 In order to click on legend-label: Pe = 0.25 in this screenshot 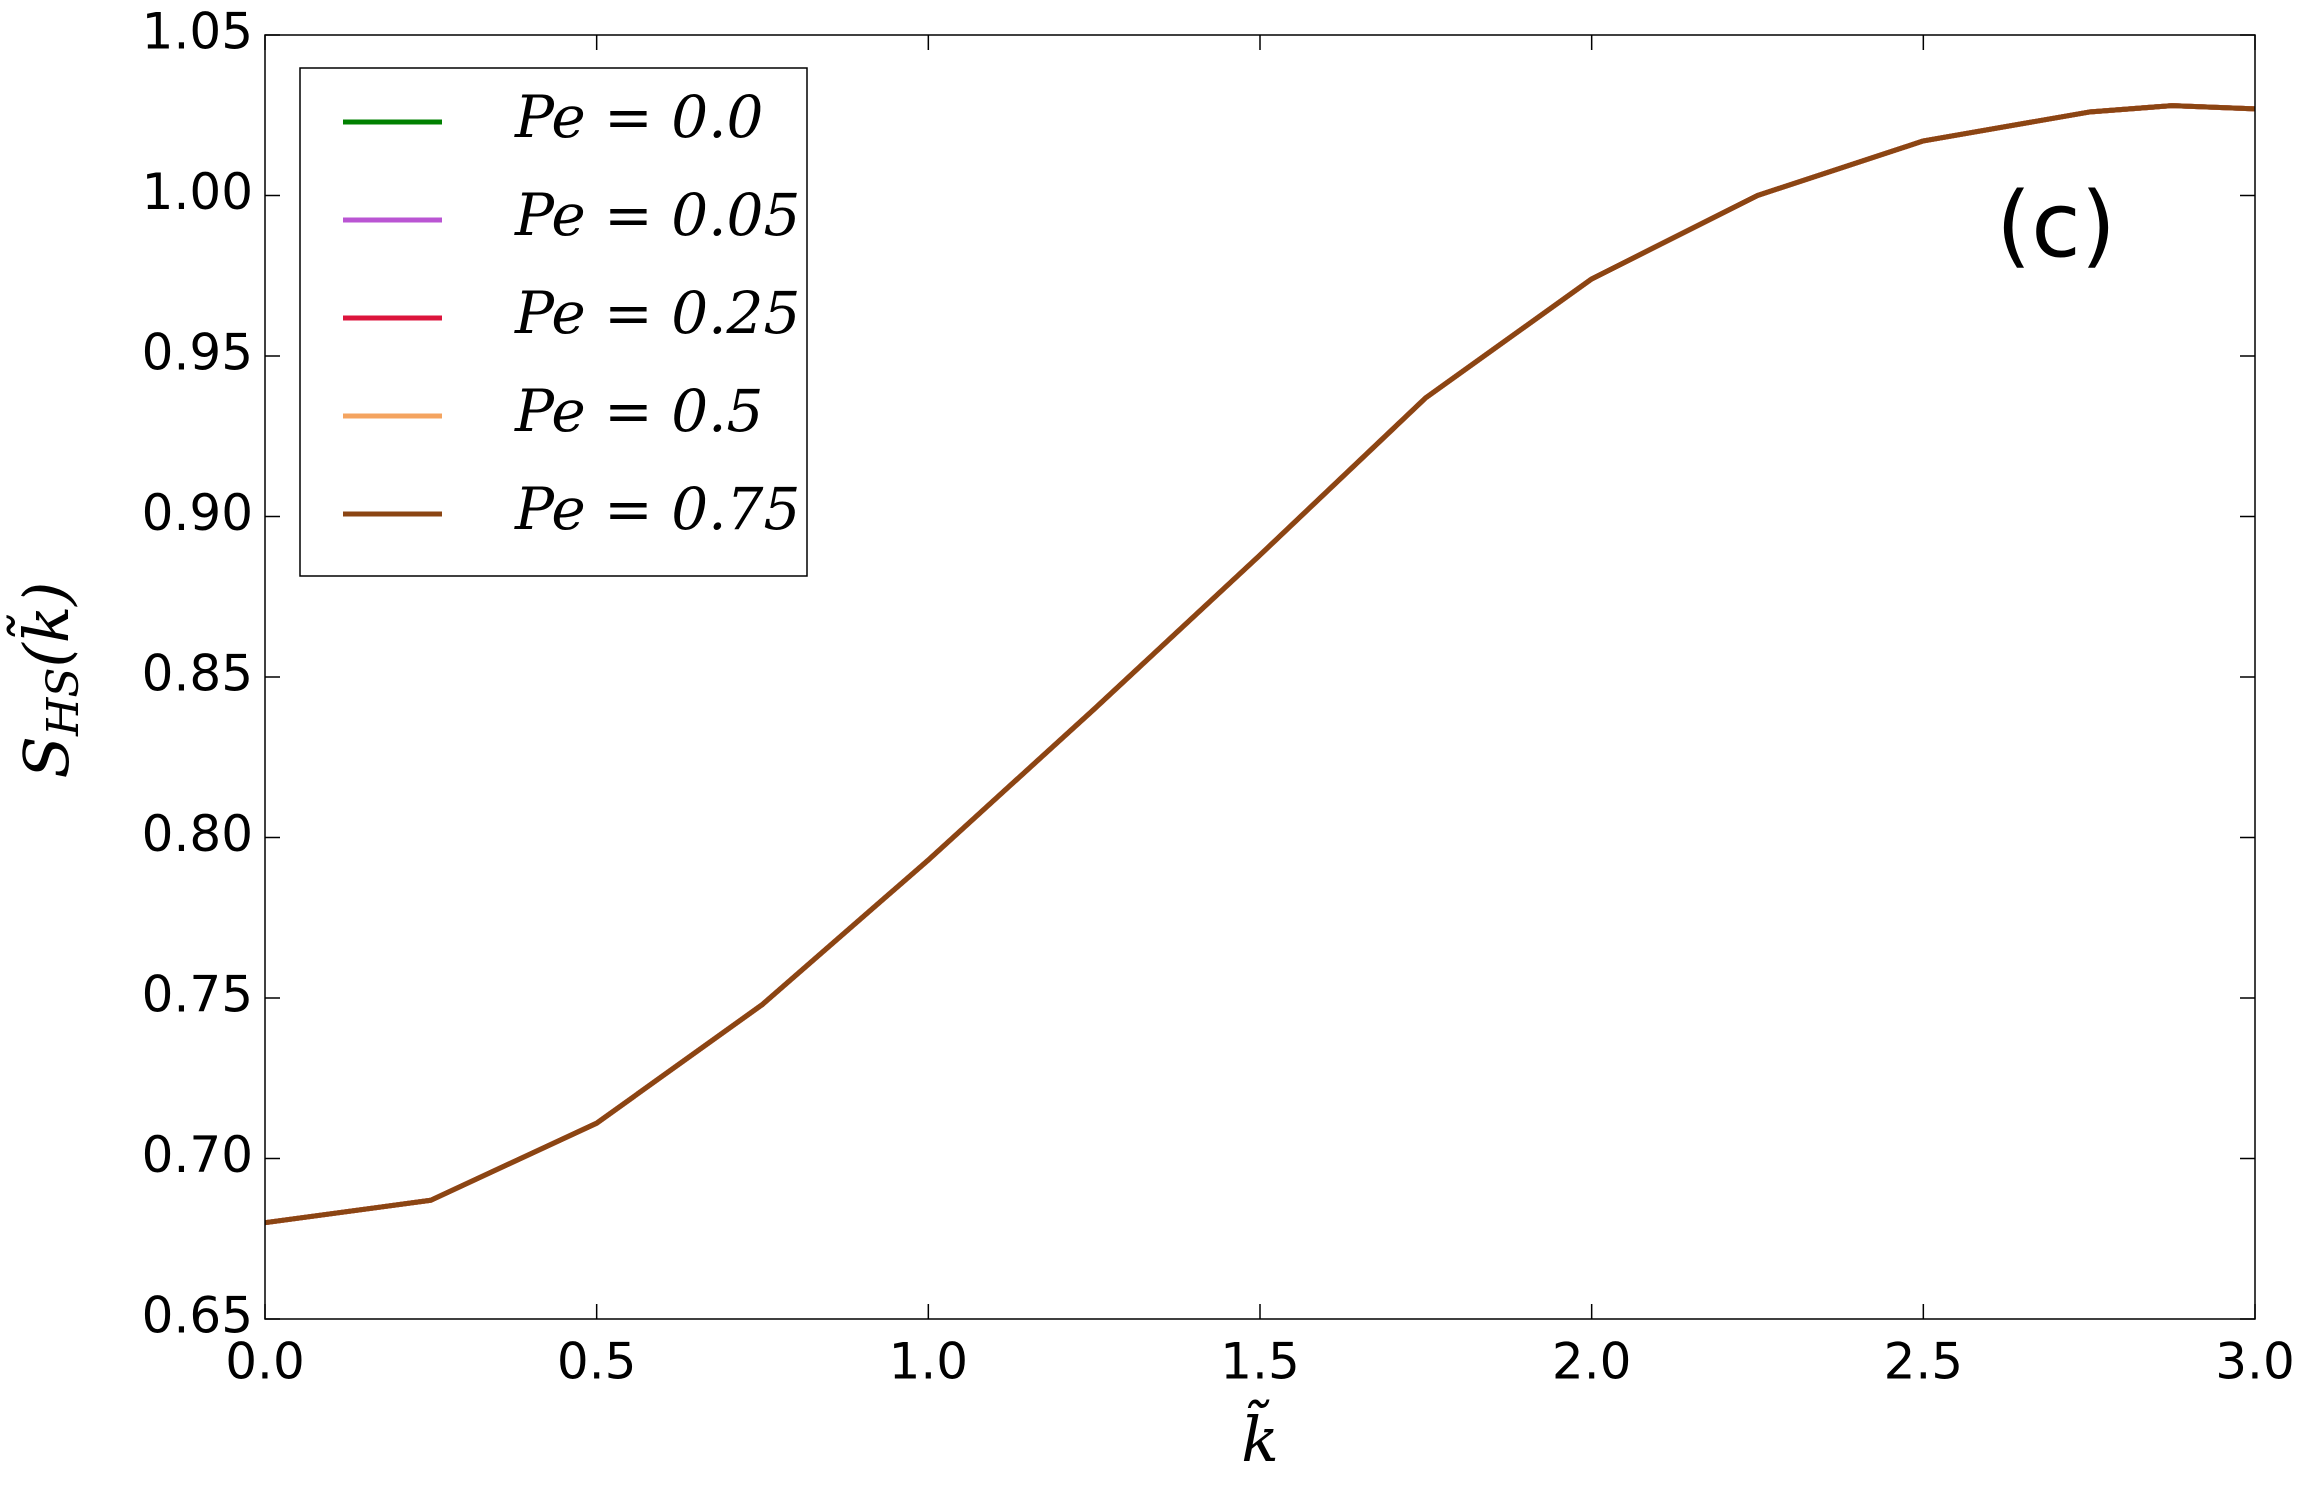, I will do `click(657, 313)`.